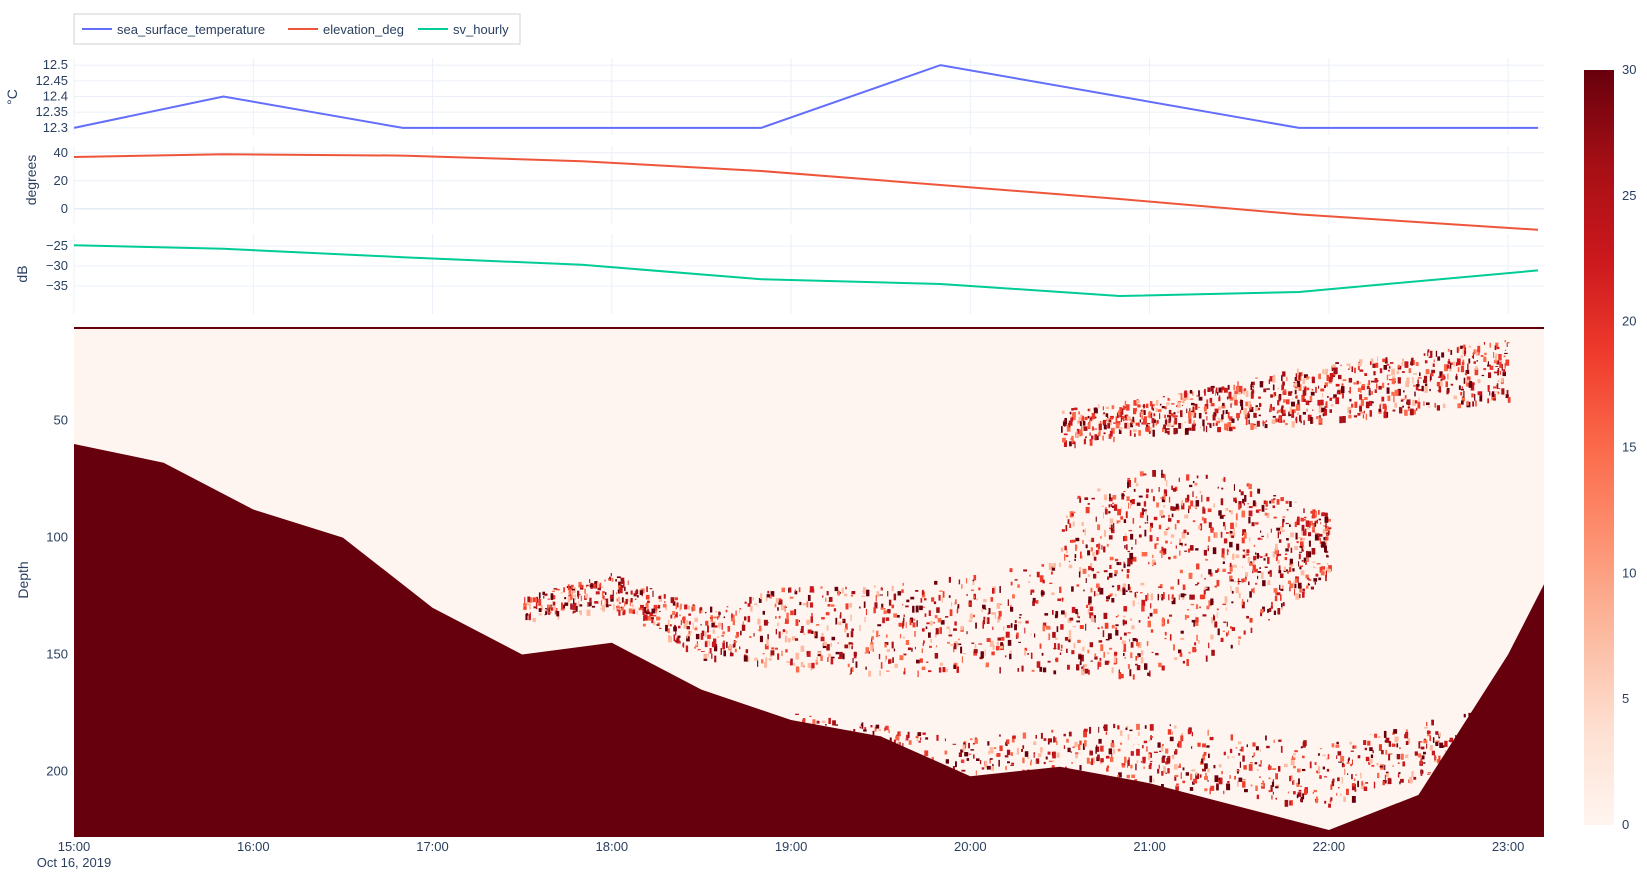 This screenshot has width=1647, height=877. What do you see at coordinates (363, 29) in the screenshot?
I see `legend-label-elevation-deg: elevation_deg` at bounding box center [363, 29].